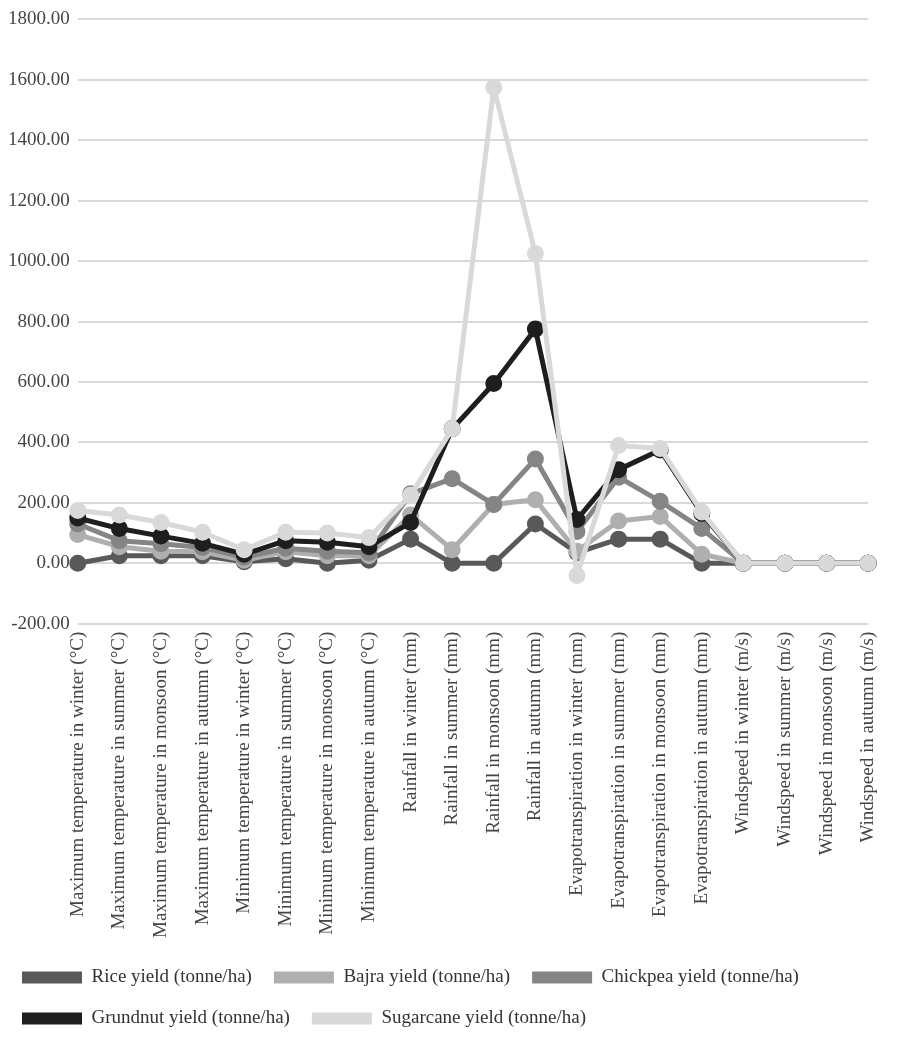  What do you see at coordinates (39, 78) in the screenshot?
I see `y-tick-label: 1600.00` at bounding box center [39, 78].